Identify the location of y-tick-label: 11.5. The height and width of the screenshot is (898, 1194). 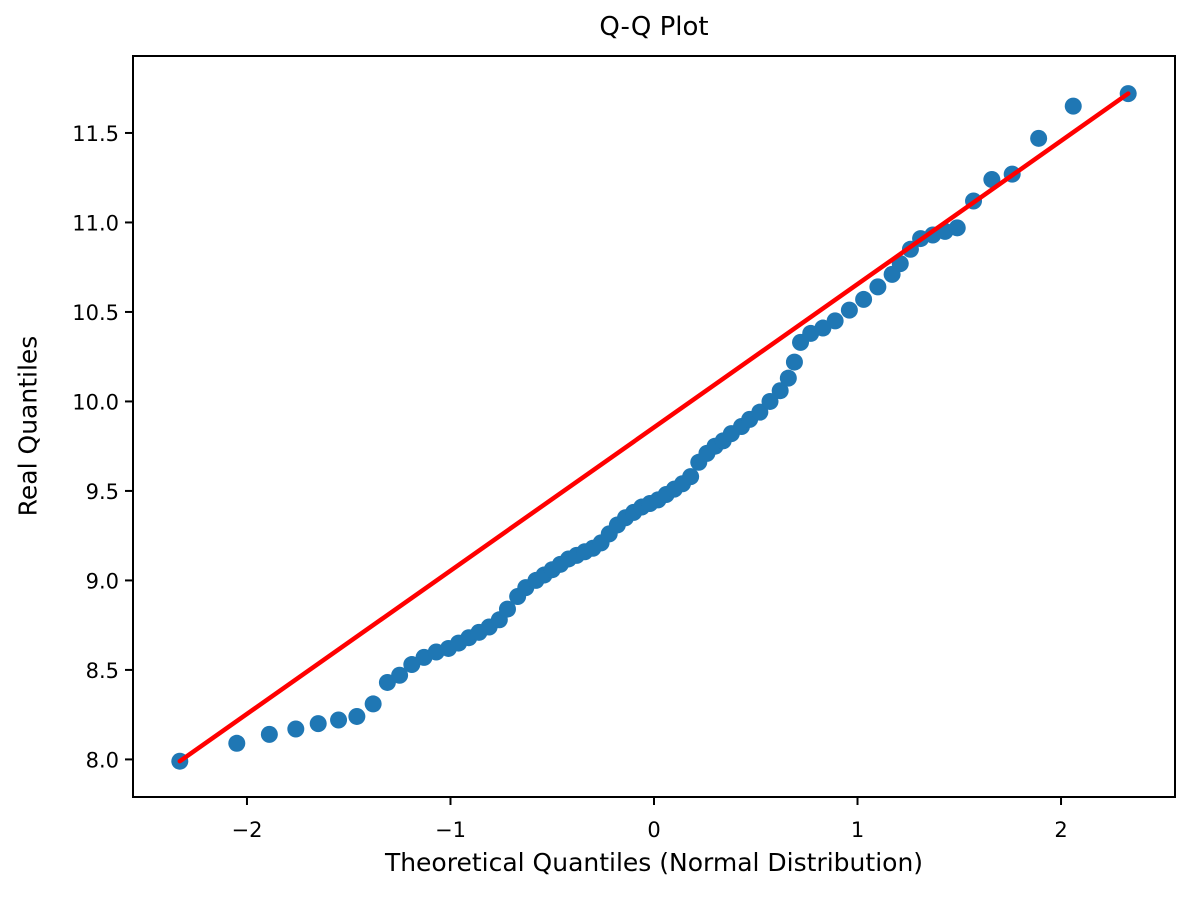
(95, 134).